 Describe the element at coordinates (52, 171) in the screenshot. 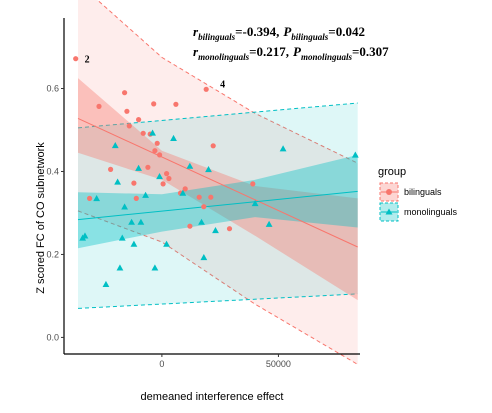

I see `y-tick-label-2: 0.4` at that location.